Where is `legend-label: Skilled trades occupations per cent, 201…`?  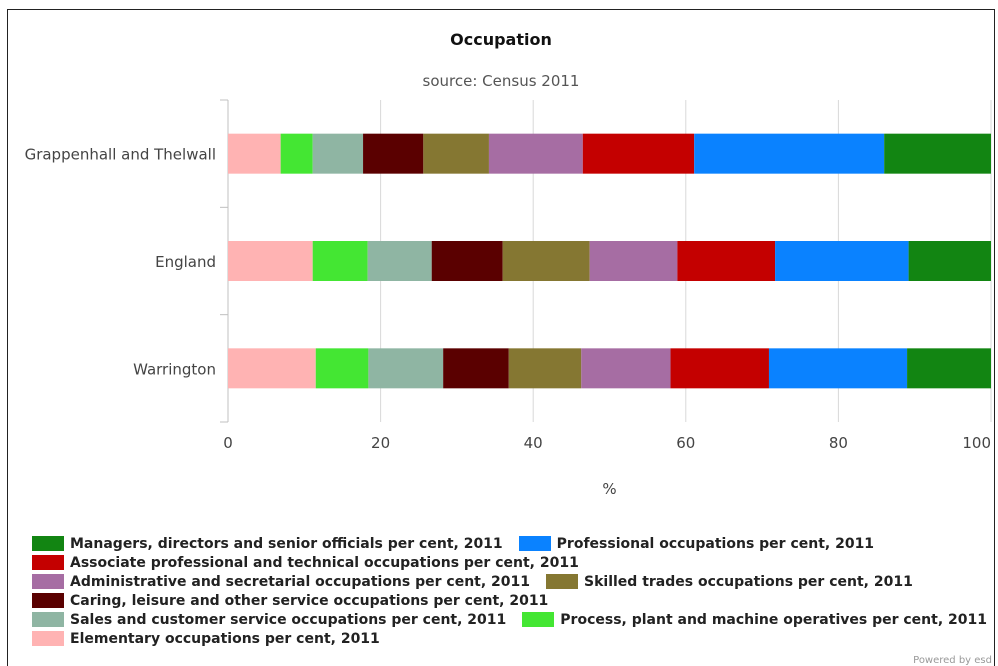 legend-label: Skilled trades occupations per cent, 201… is located at coordinates (748, 581).